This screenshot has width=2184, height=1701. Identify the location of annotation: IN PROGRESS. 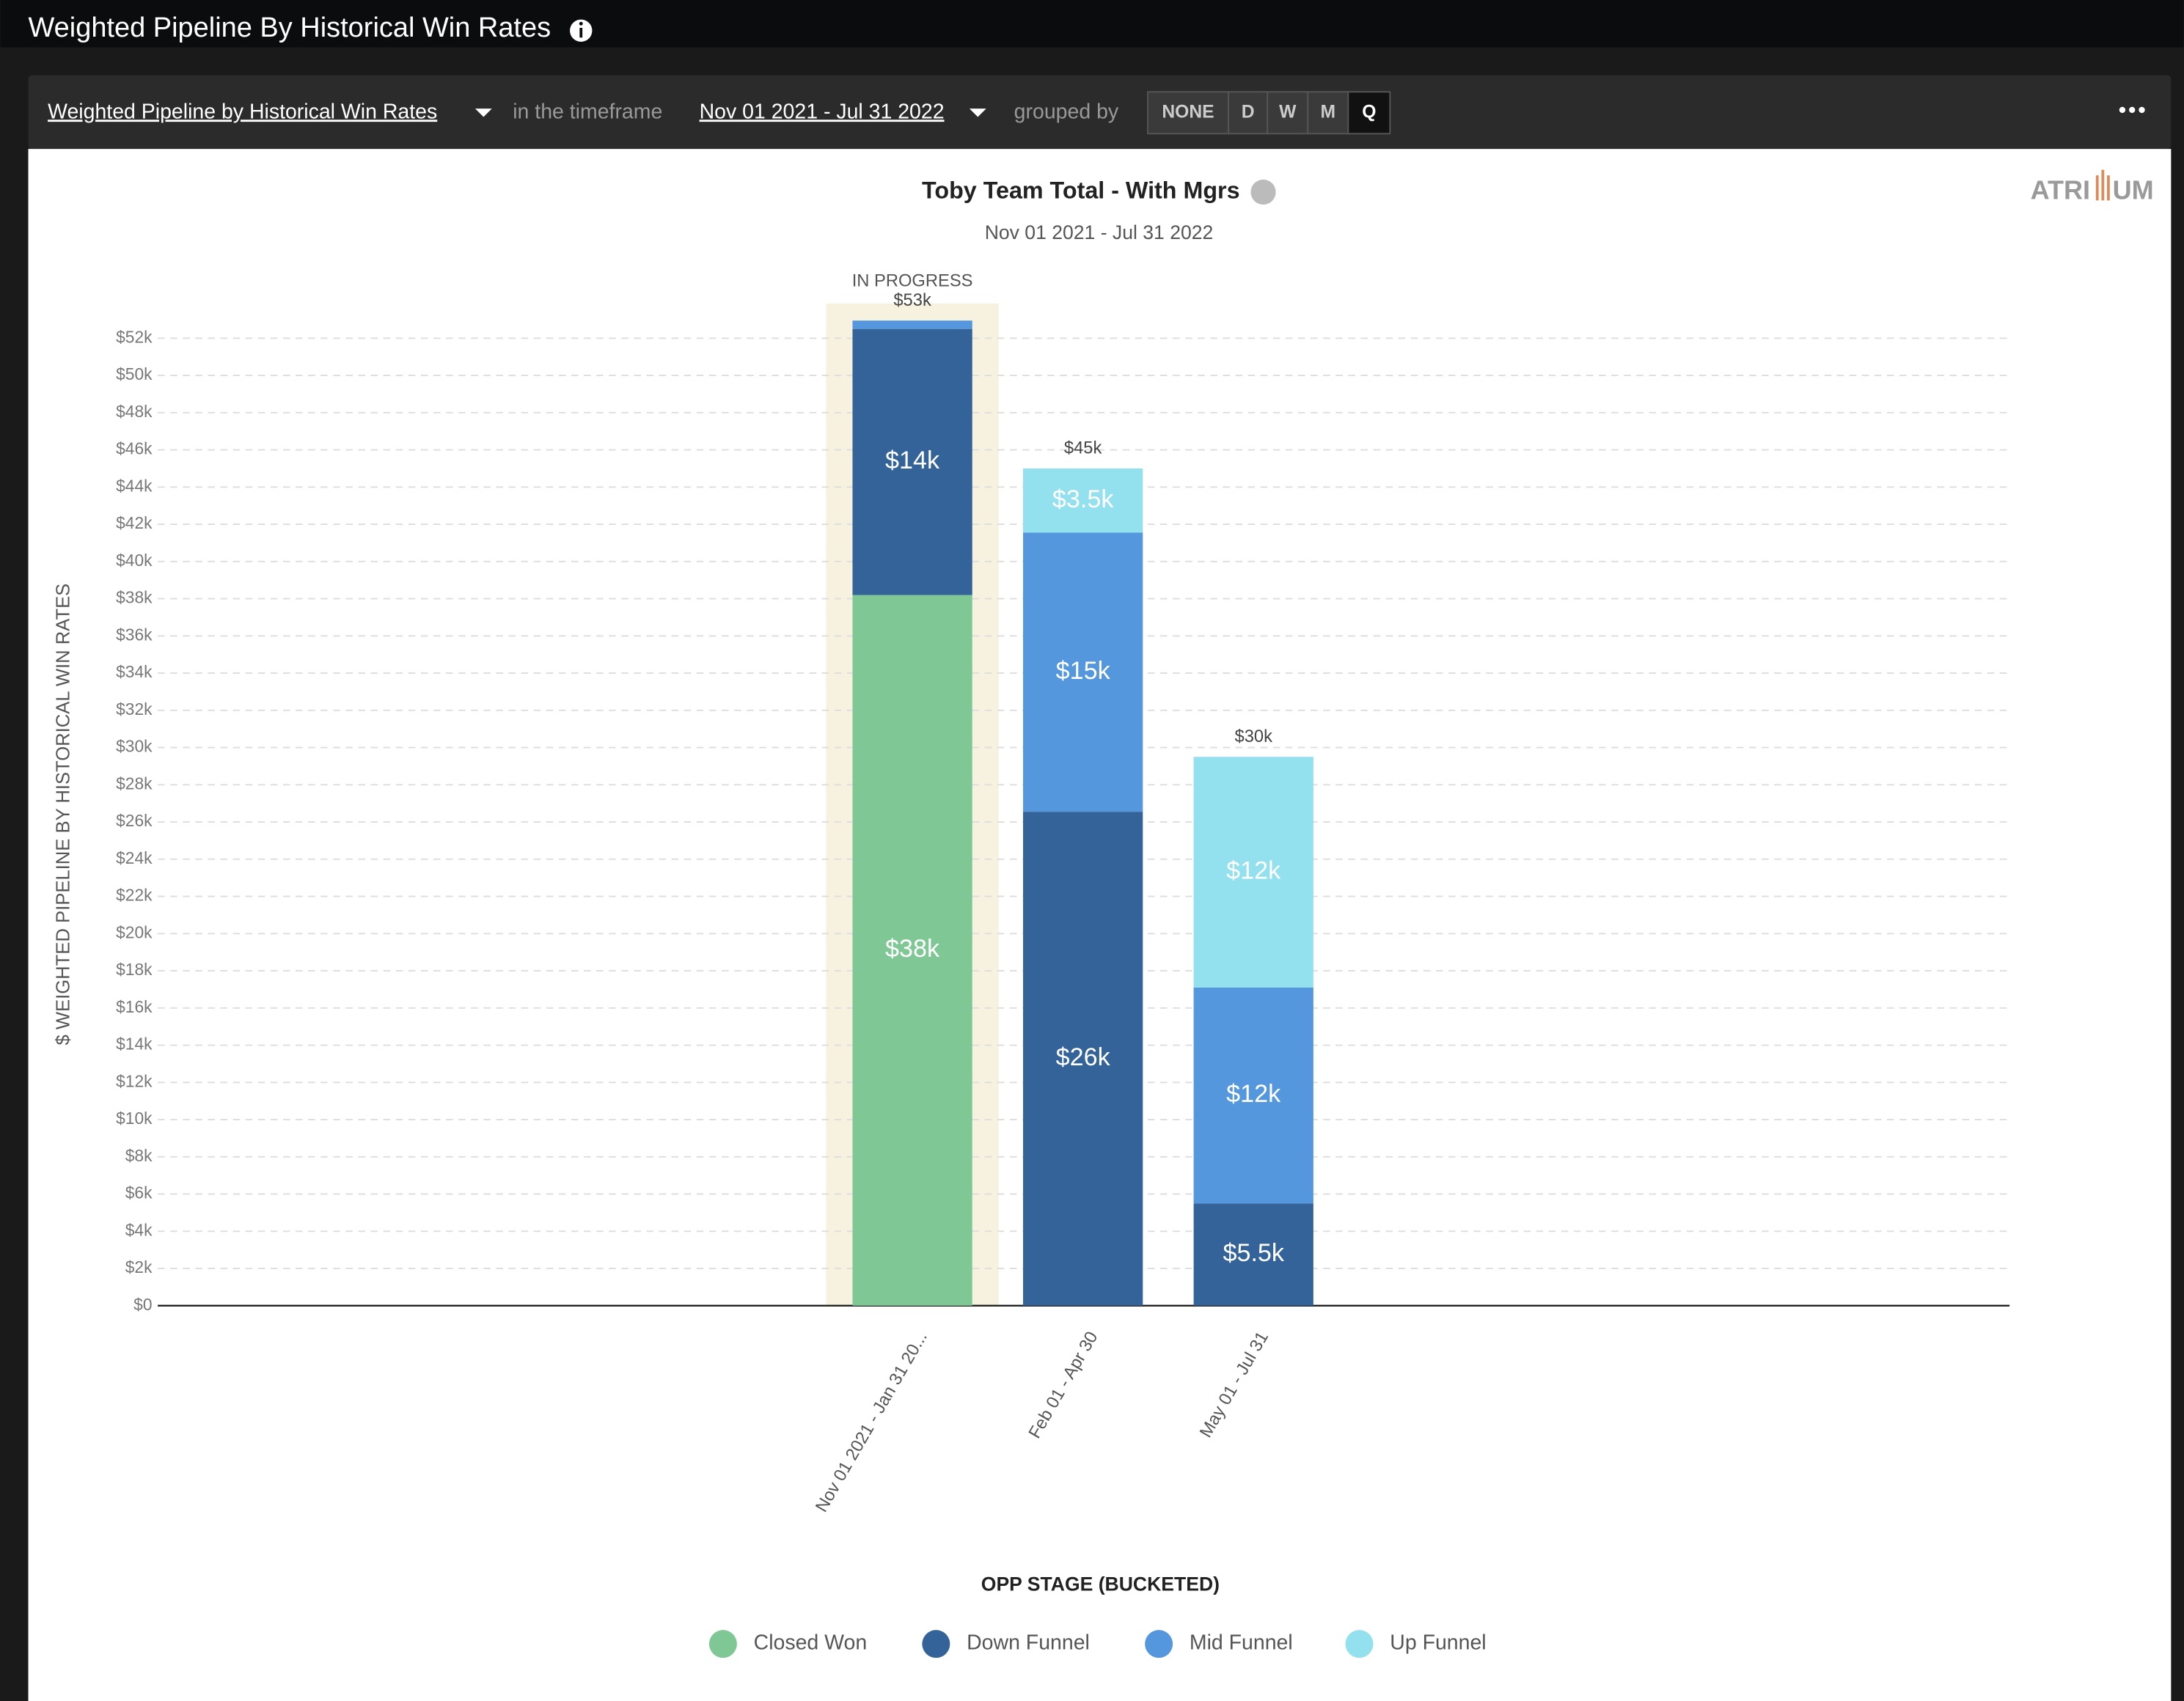
(913, 280).